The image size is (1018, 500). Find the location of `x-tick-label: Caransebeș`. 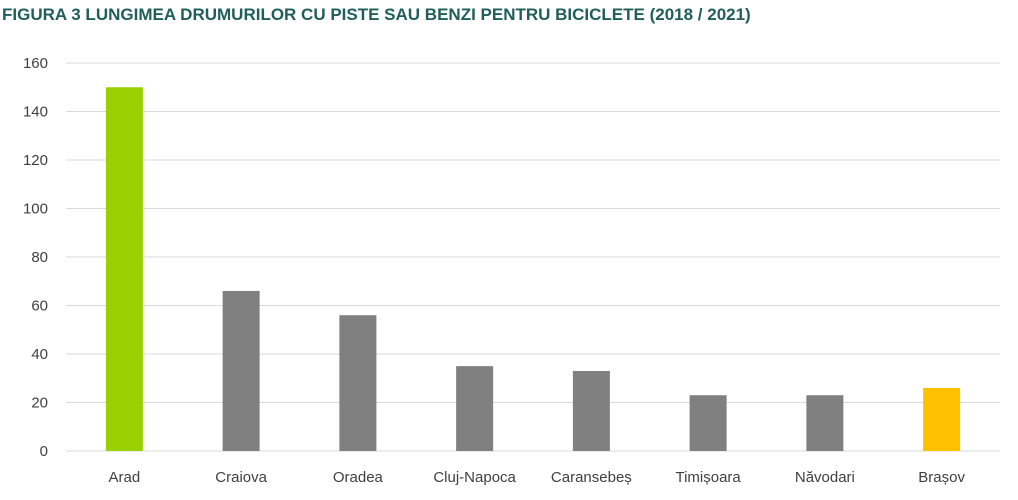

x-tick-label: Caransebeș is located at coordinates (591, 477).